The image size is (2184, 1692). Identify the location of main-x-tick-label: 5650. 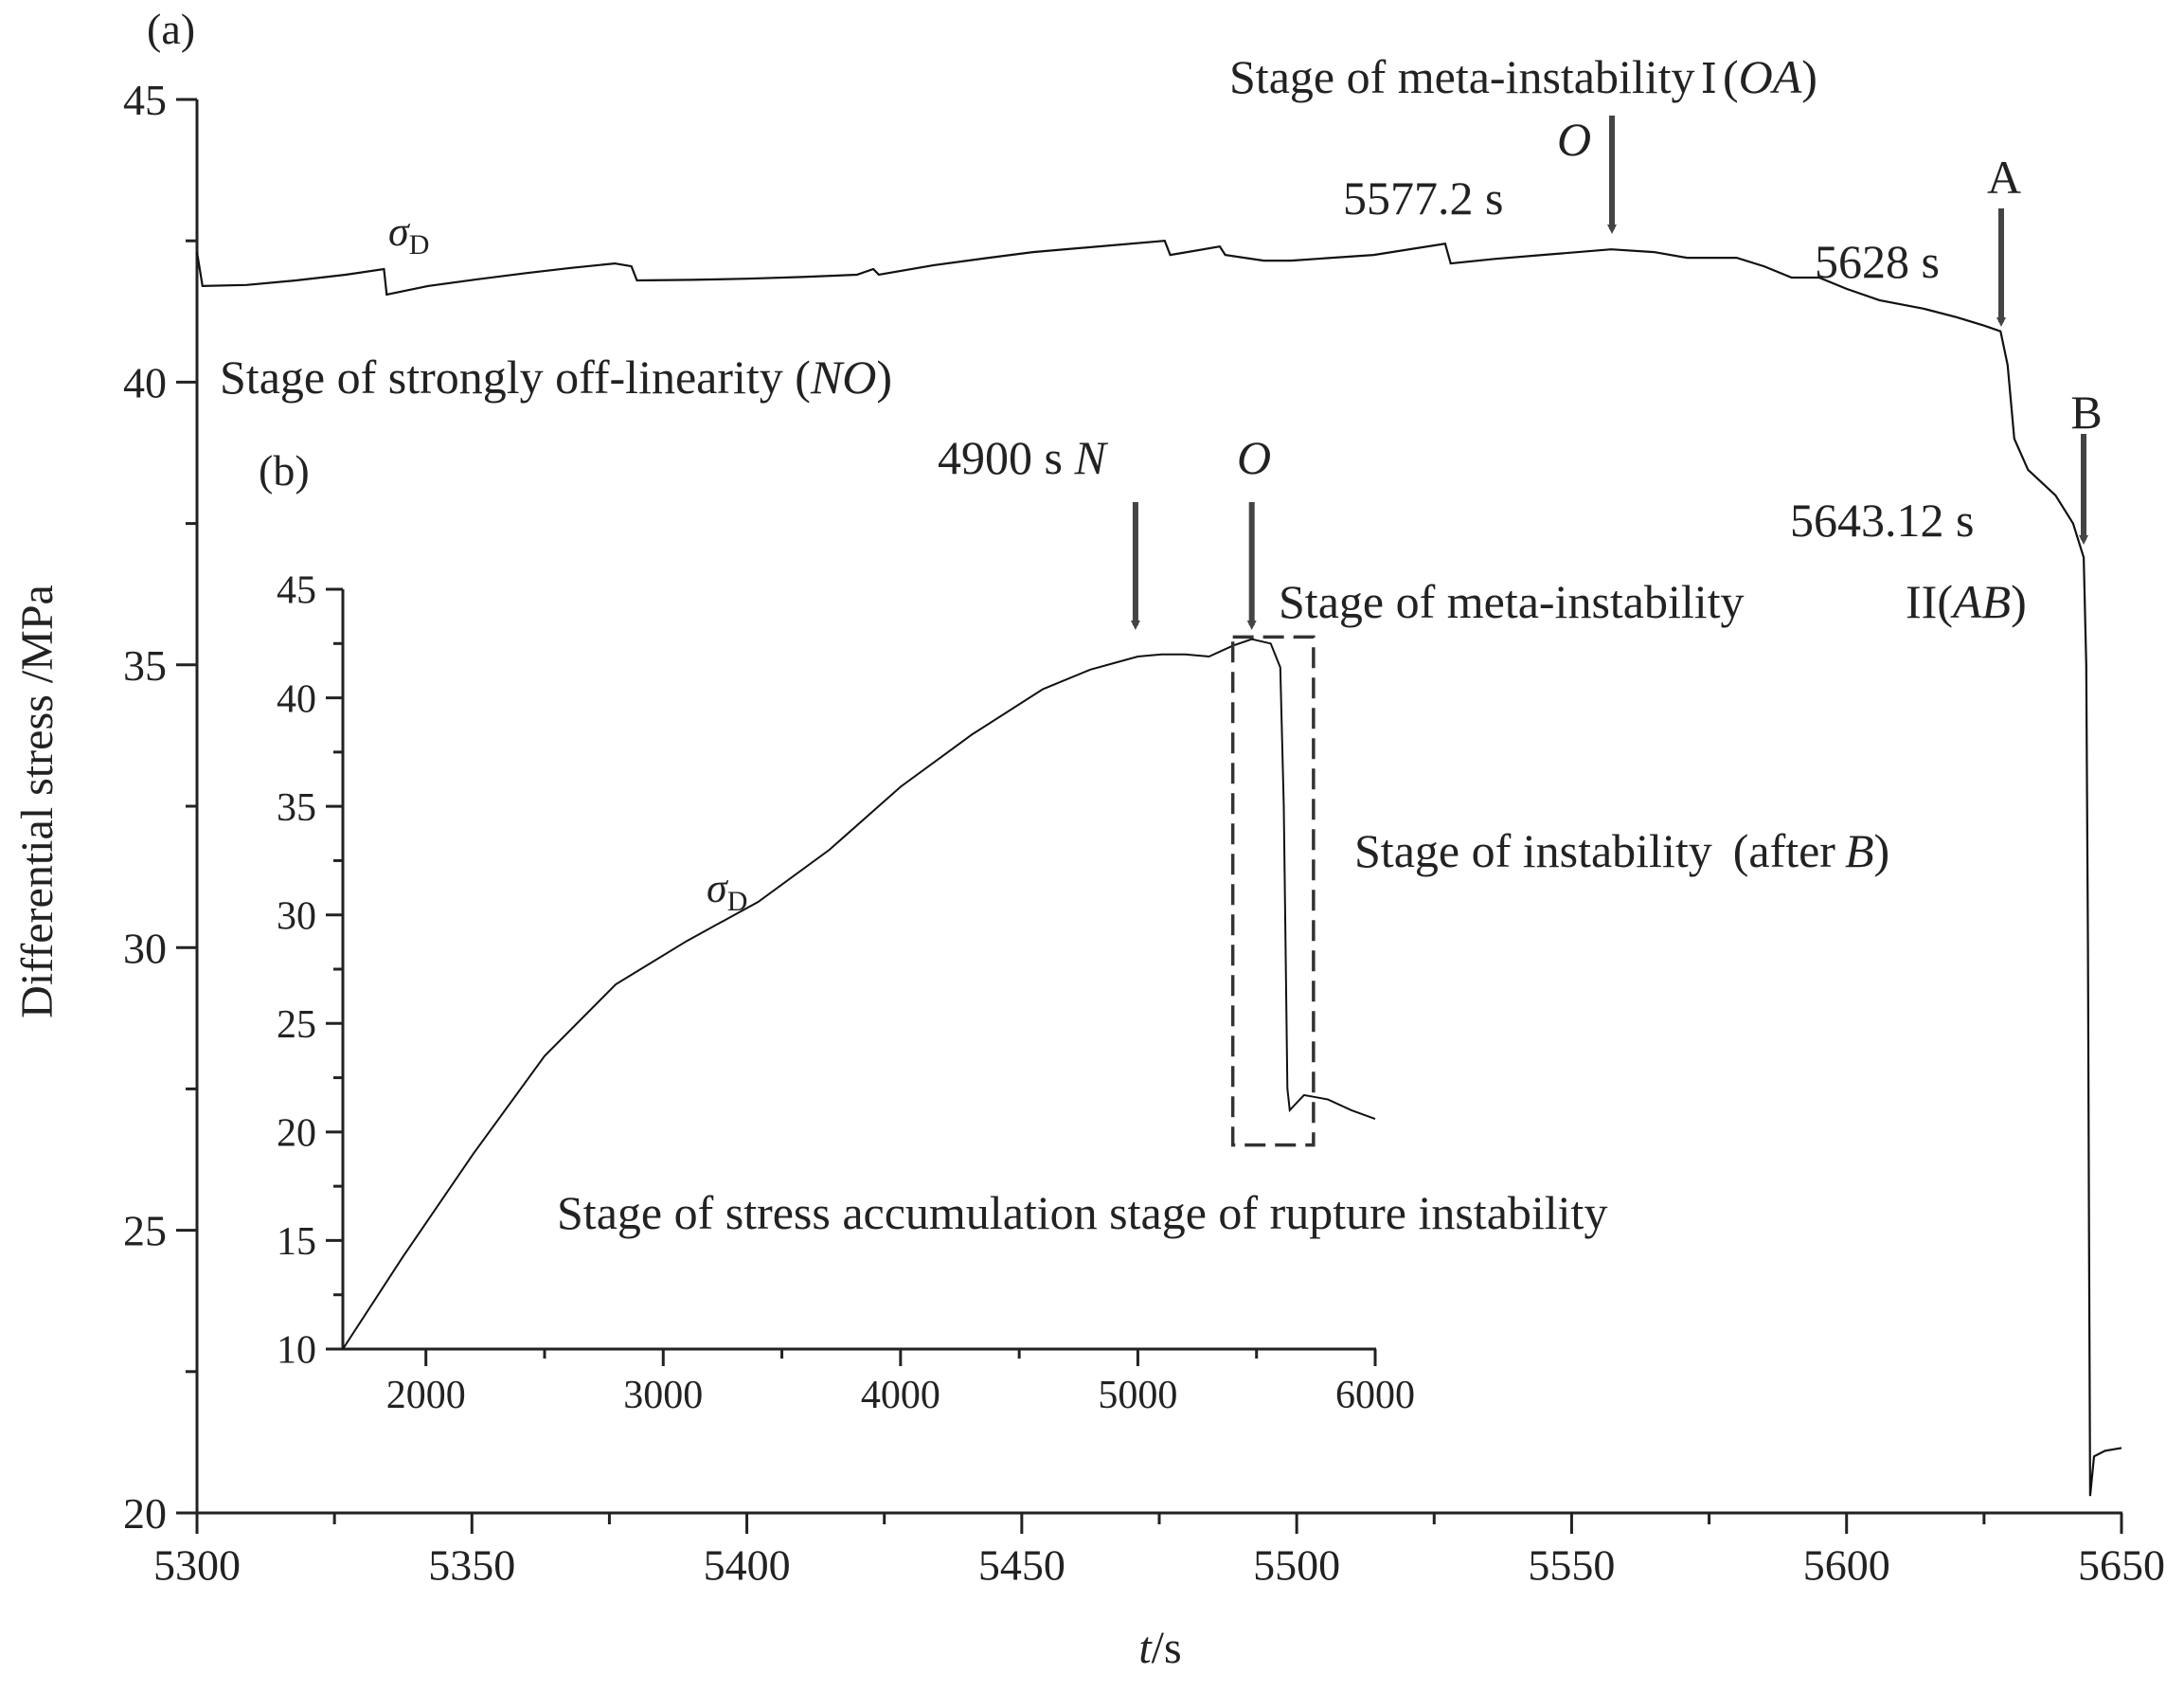
(2121, 1564).